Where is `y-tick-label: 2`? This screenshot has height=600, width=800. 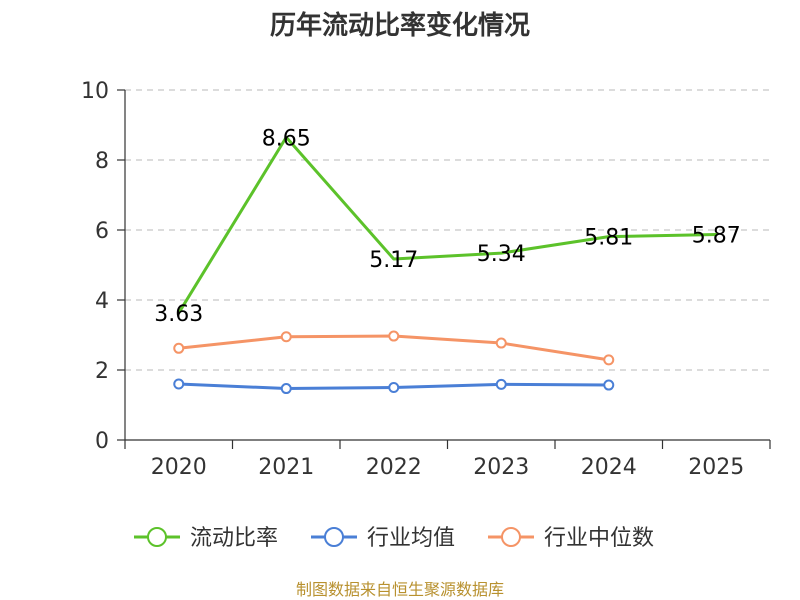
y-tick-label: 2 is located at coordinates (102, 371).